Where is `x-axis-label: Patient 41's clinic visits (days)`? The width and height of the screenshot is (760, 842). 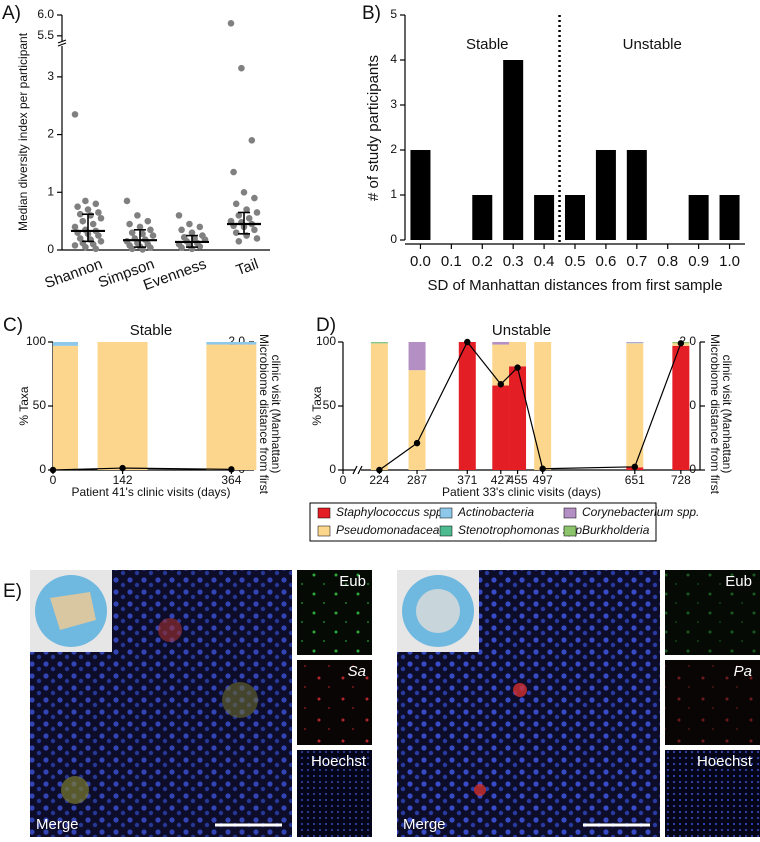 x-axis-label: Patient 41's clinic visits (days) is located at coordinates (150, 492).